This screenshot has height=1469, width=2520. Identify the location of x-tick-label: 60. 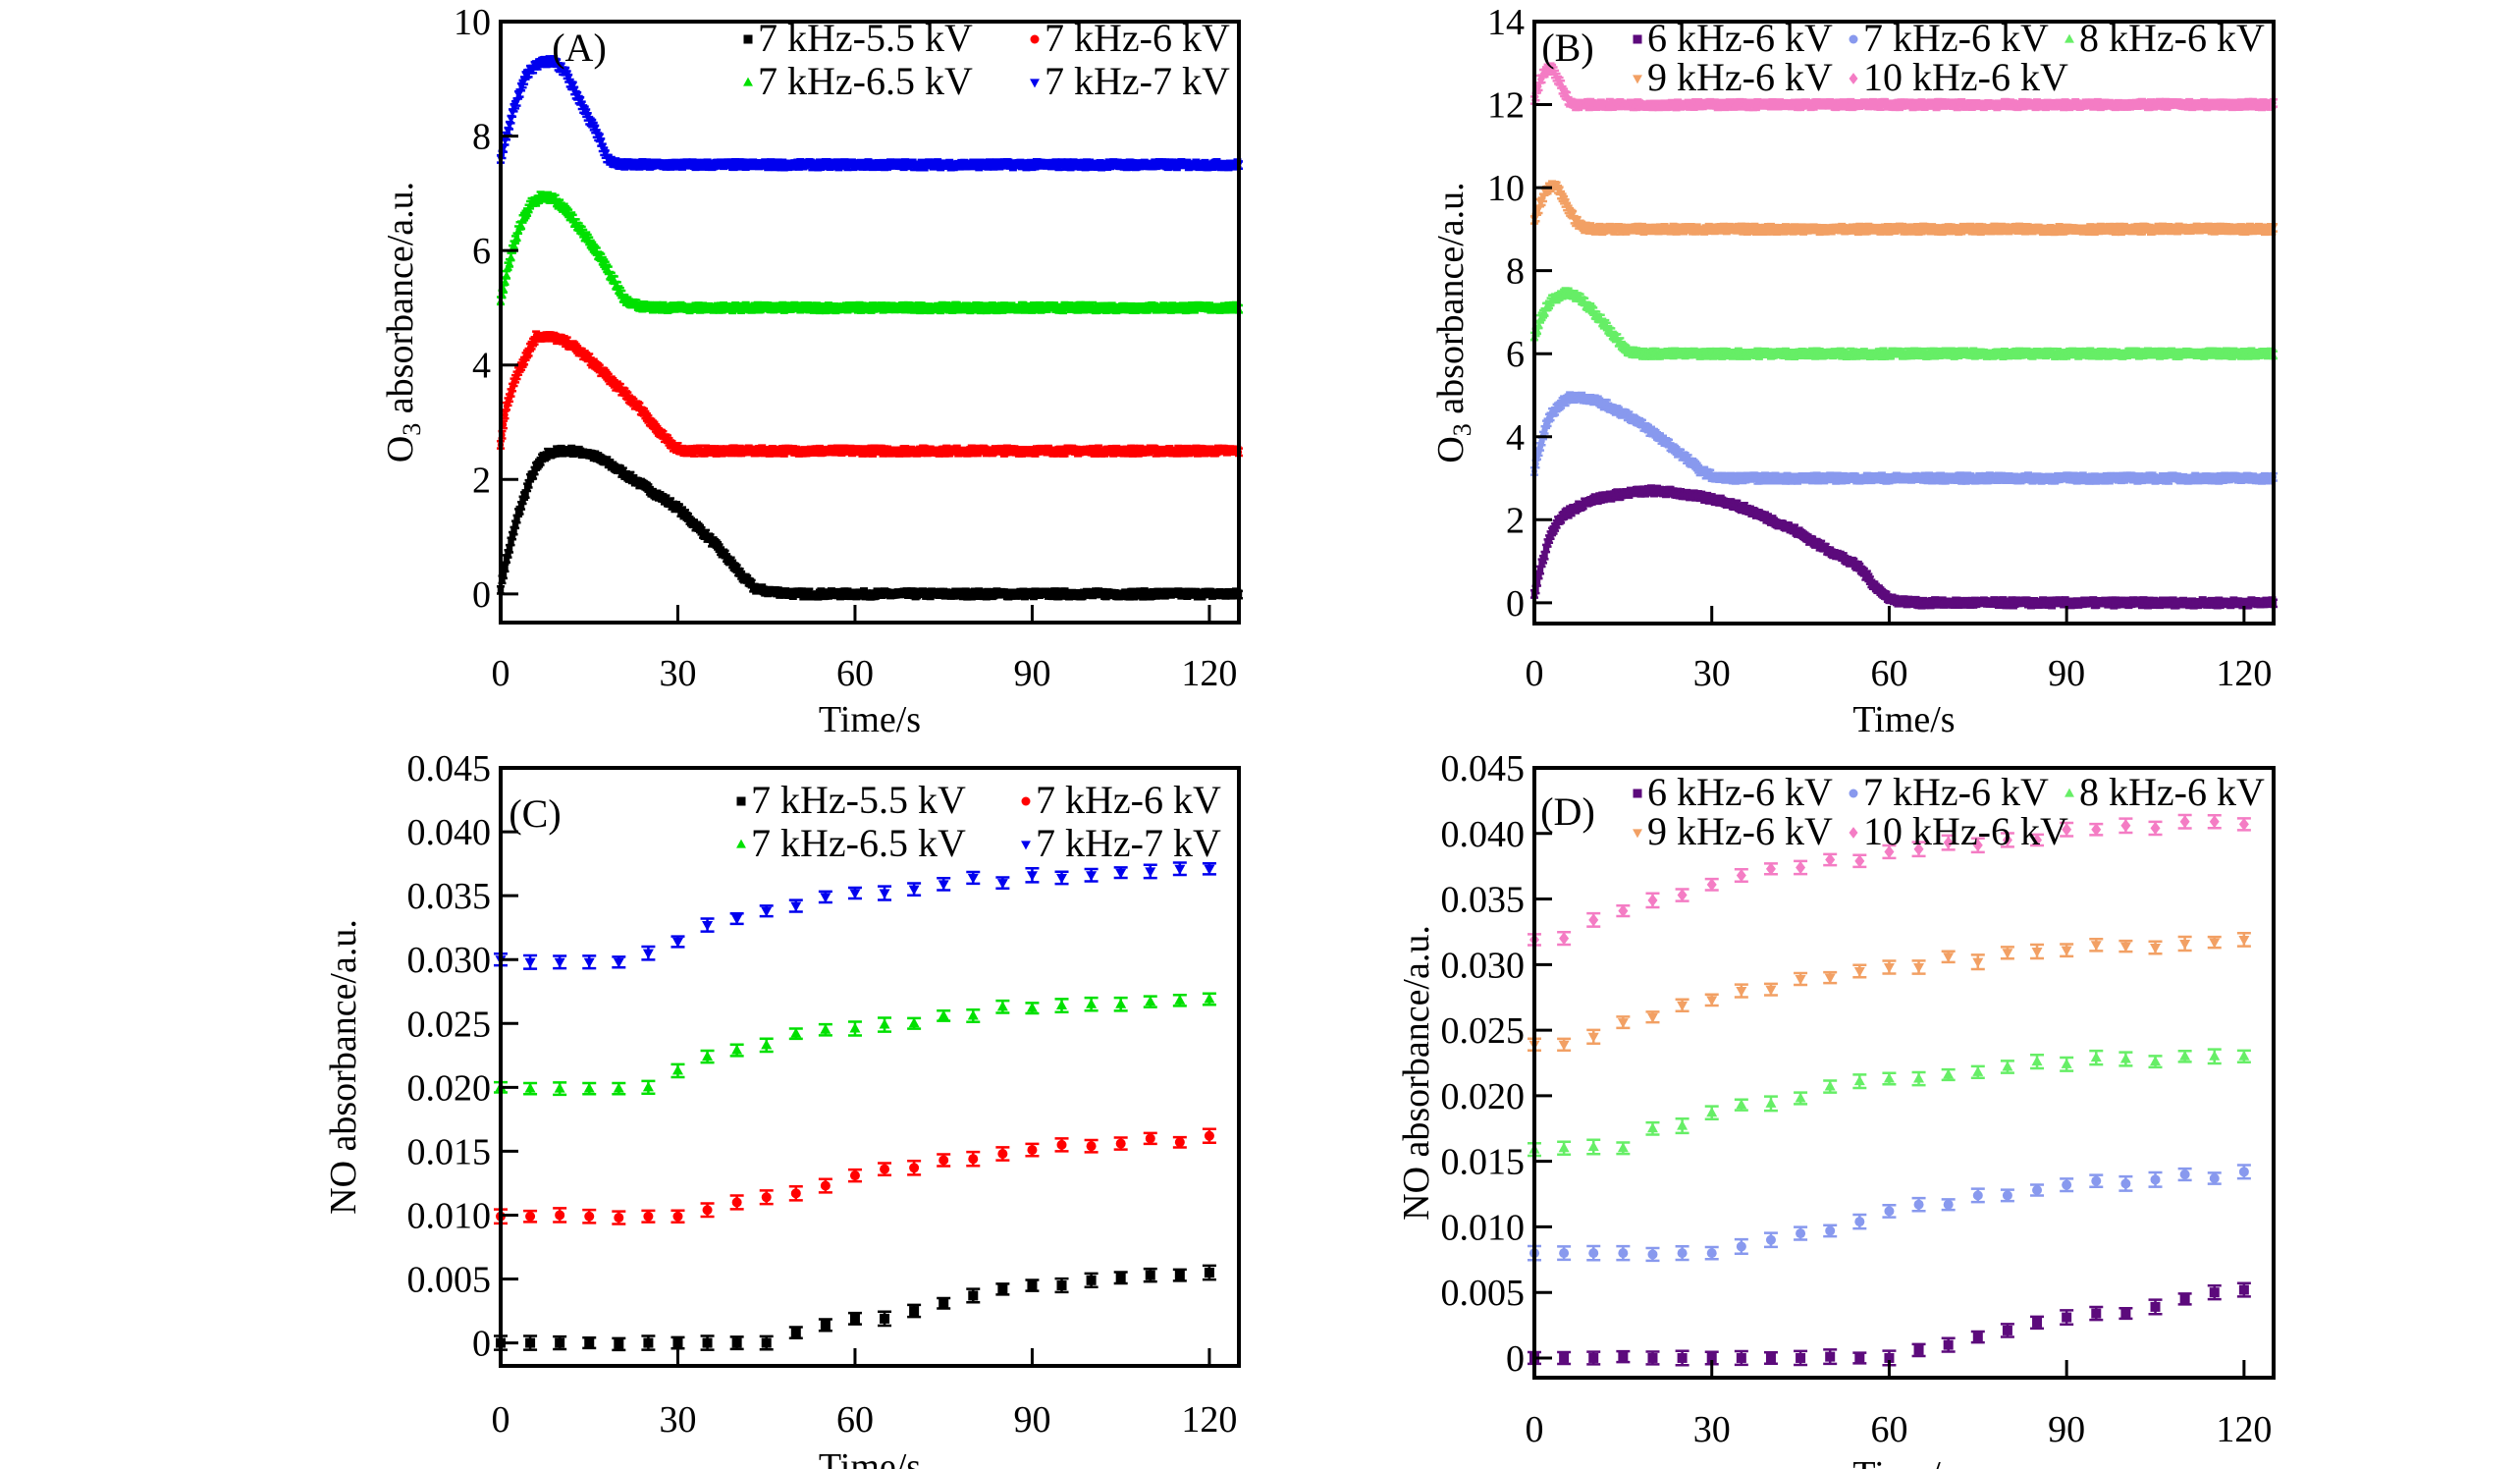
(855, 673).